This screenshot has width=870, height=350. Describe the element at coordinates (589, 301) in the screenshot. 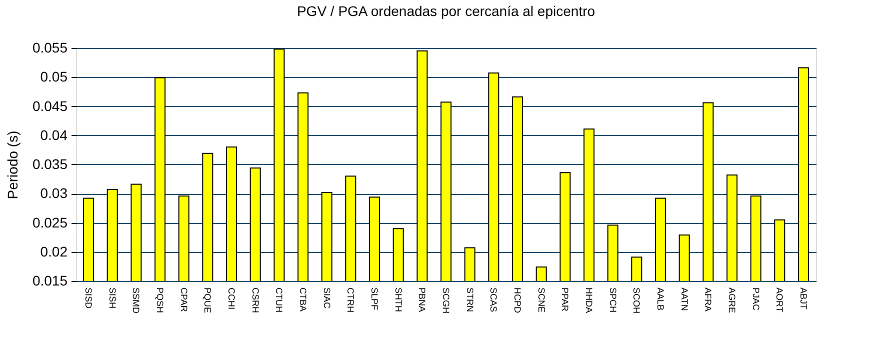

I see `x-tick-label: HHDA` at that location.